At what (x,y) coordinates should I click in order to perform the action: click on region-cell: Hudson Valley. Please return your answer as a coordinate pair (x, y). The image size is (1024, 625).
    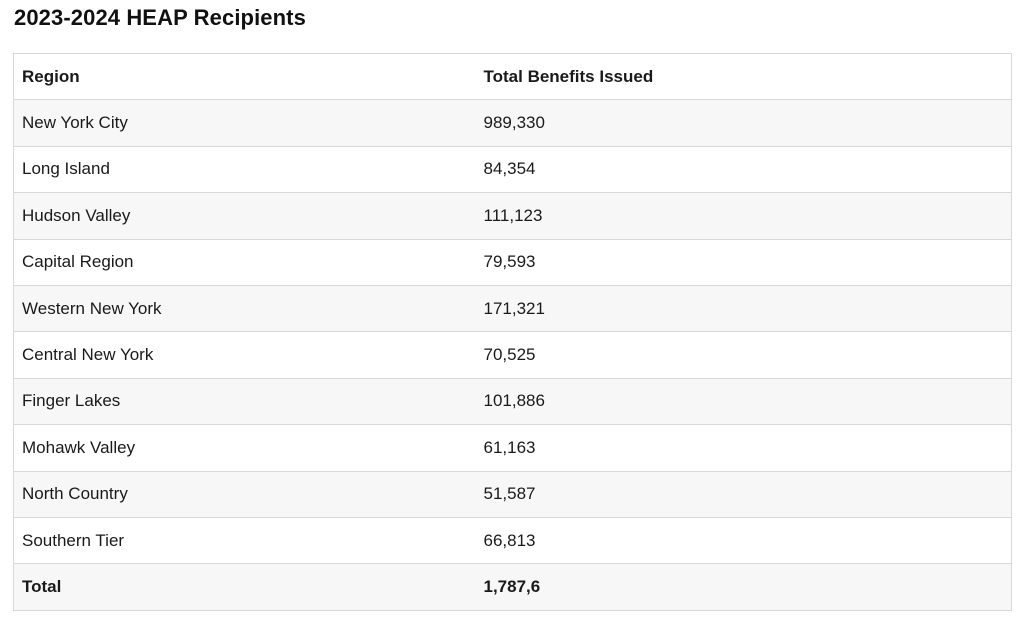
    Looking at the image, I should click on (244, 216).